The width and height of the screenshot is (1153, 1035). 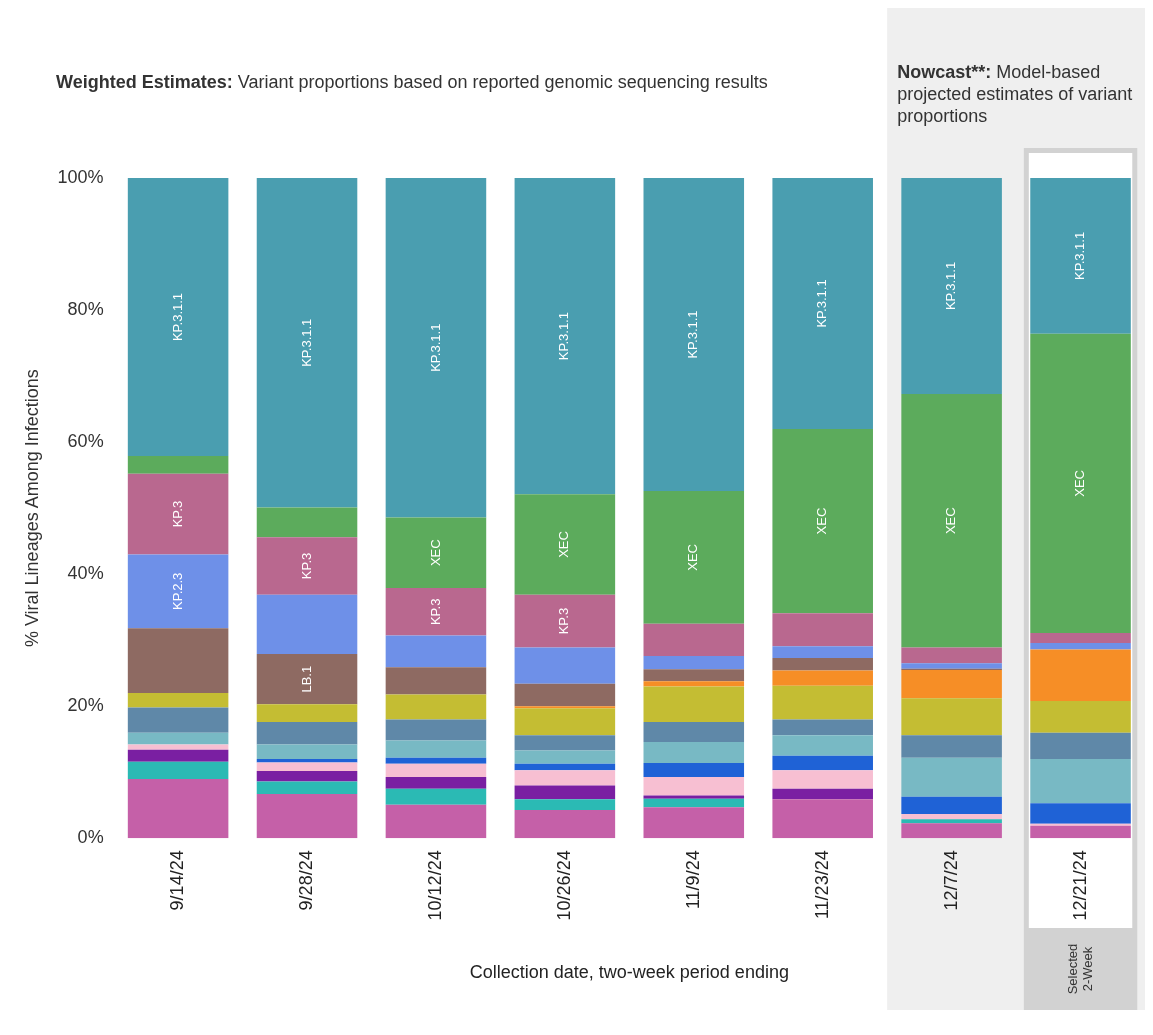 What do you see at coordinates (692, 880) in the screenshot?
I see `x-tick-label: 11/9/24` at bounding box center [692, 880].